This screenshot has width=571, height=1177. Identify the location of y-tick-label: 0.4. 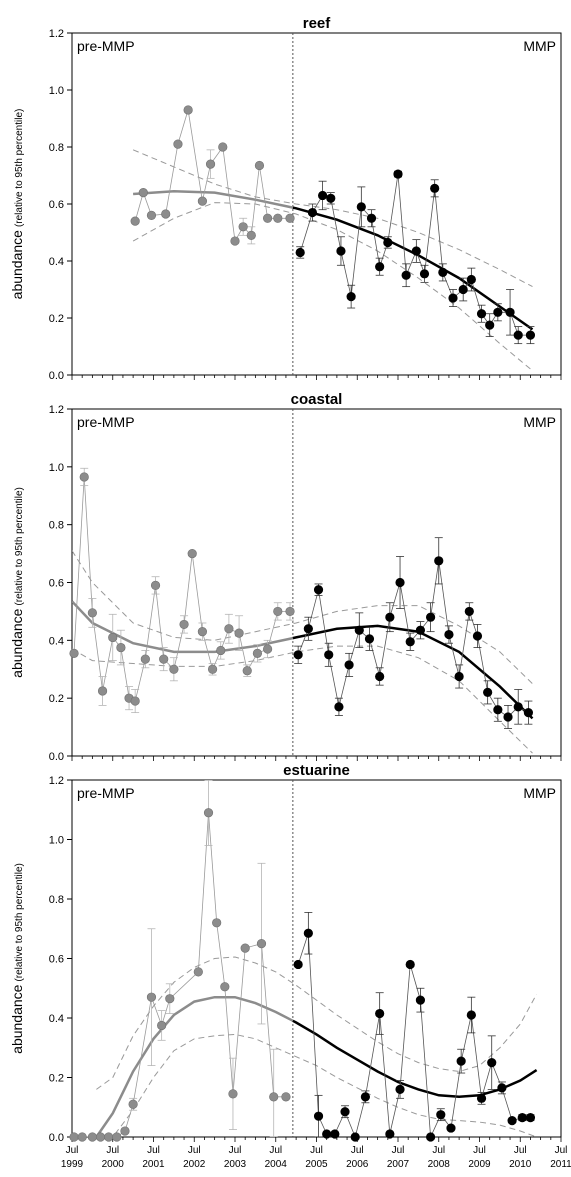
(56, 641).